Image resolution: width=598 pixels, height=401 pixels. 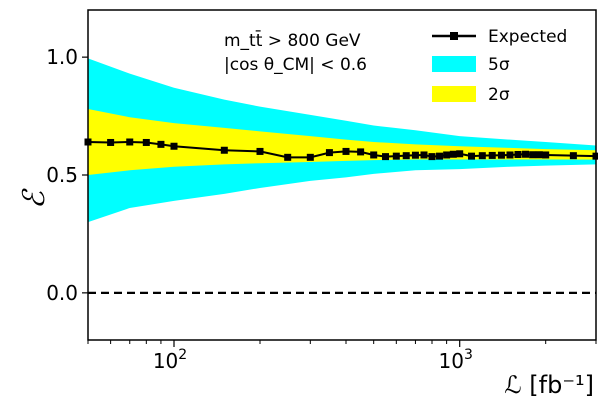 What do you see at coordinates (454, 64) in the screenshot?
I see `legend-5sigma-swatch` at bounding box center [454, 64].